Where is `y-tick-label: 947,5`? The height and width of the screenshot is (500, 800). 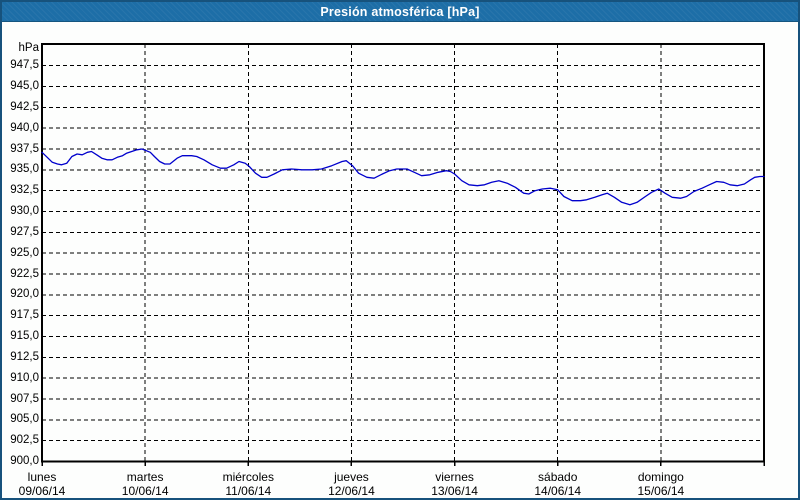 y-tick-label: 947,5 is located at coordinates (24, 65).